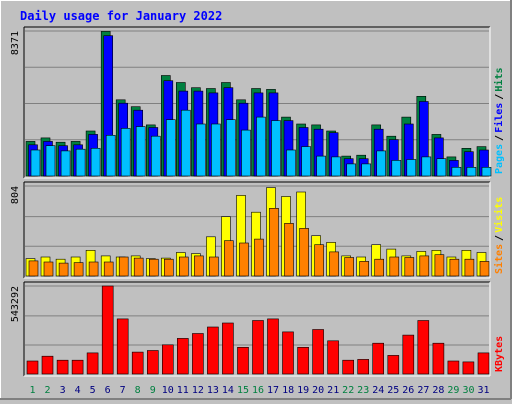 Image resolution: width=512 pixels, height=404 pixels. What do you see at coordinates (168, 390) in the screenshot?
I see `day-label-10: 10` at bounding box center [168, 390].